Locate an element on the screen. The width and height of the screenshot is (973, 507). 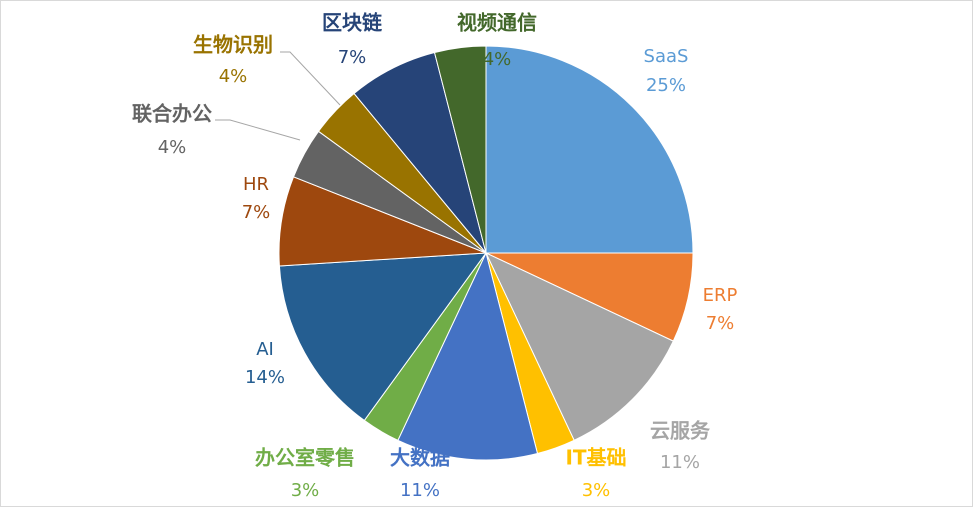
slice-label: HR is located at coordinates (256, 184).